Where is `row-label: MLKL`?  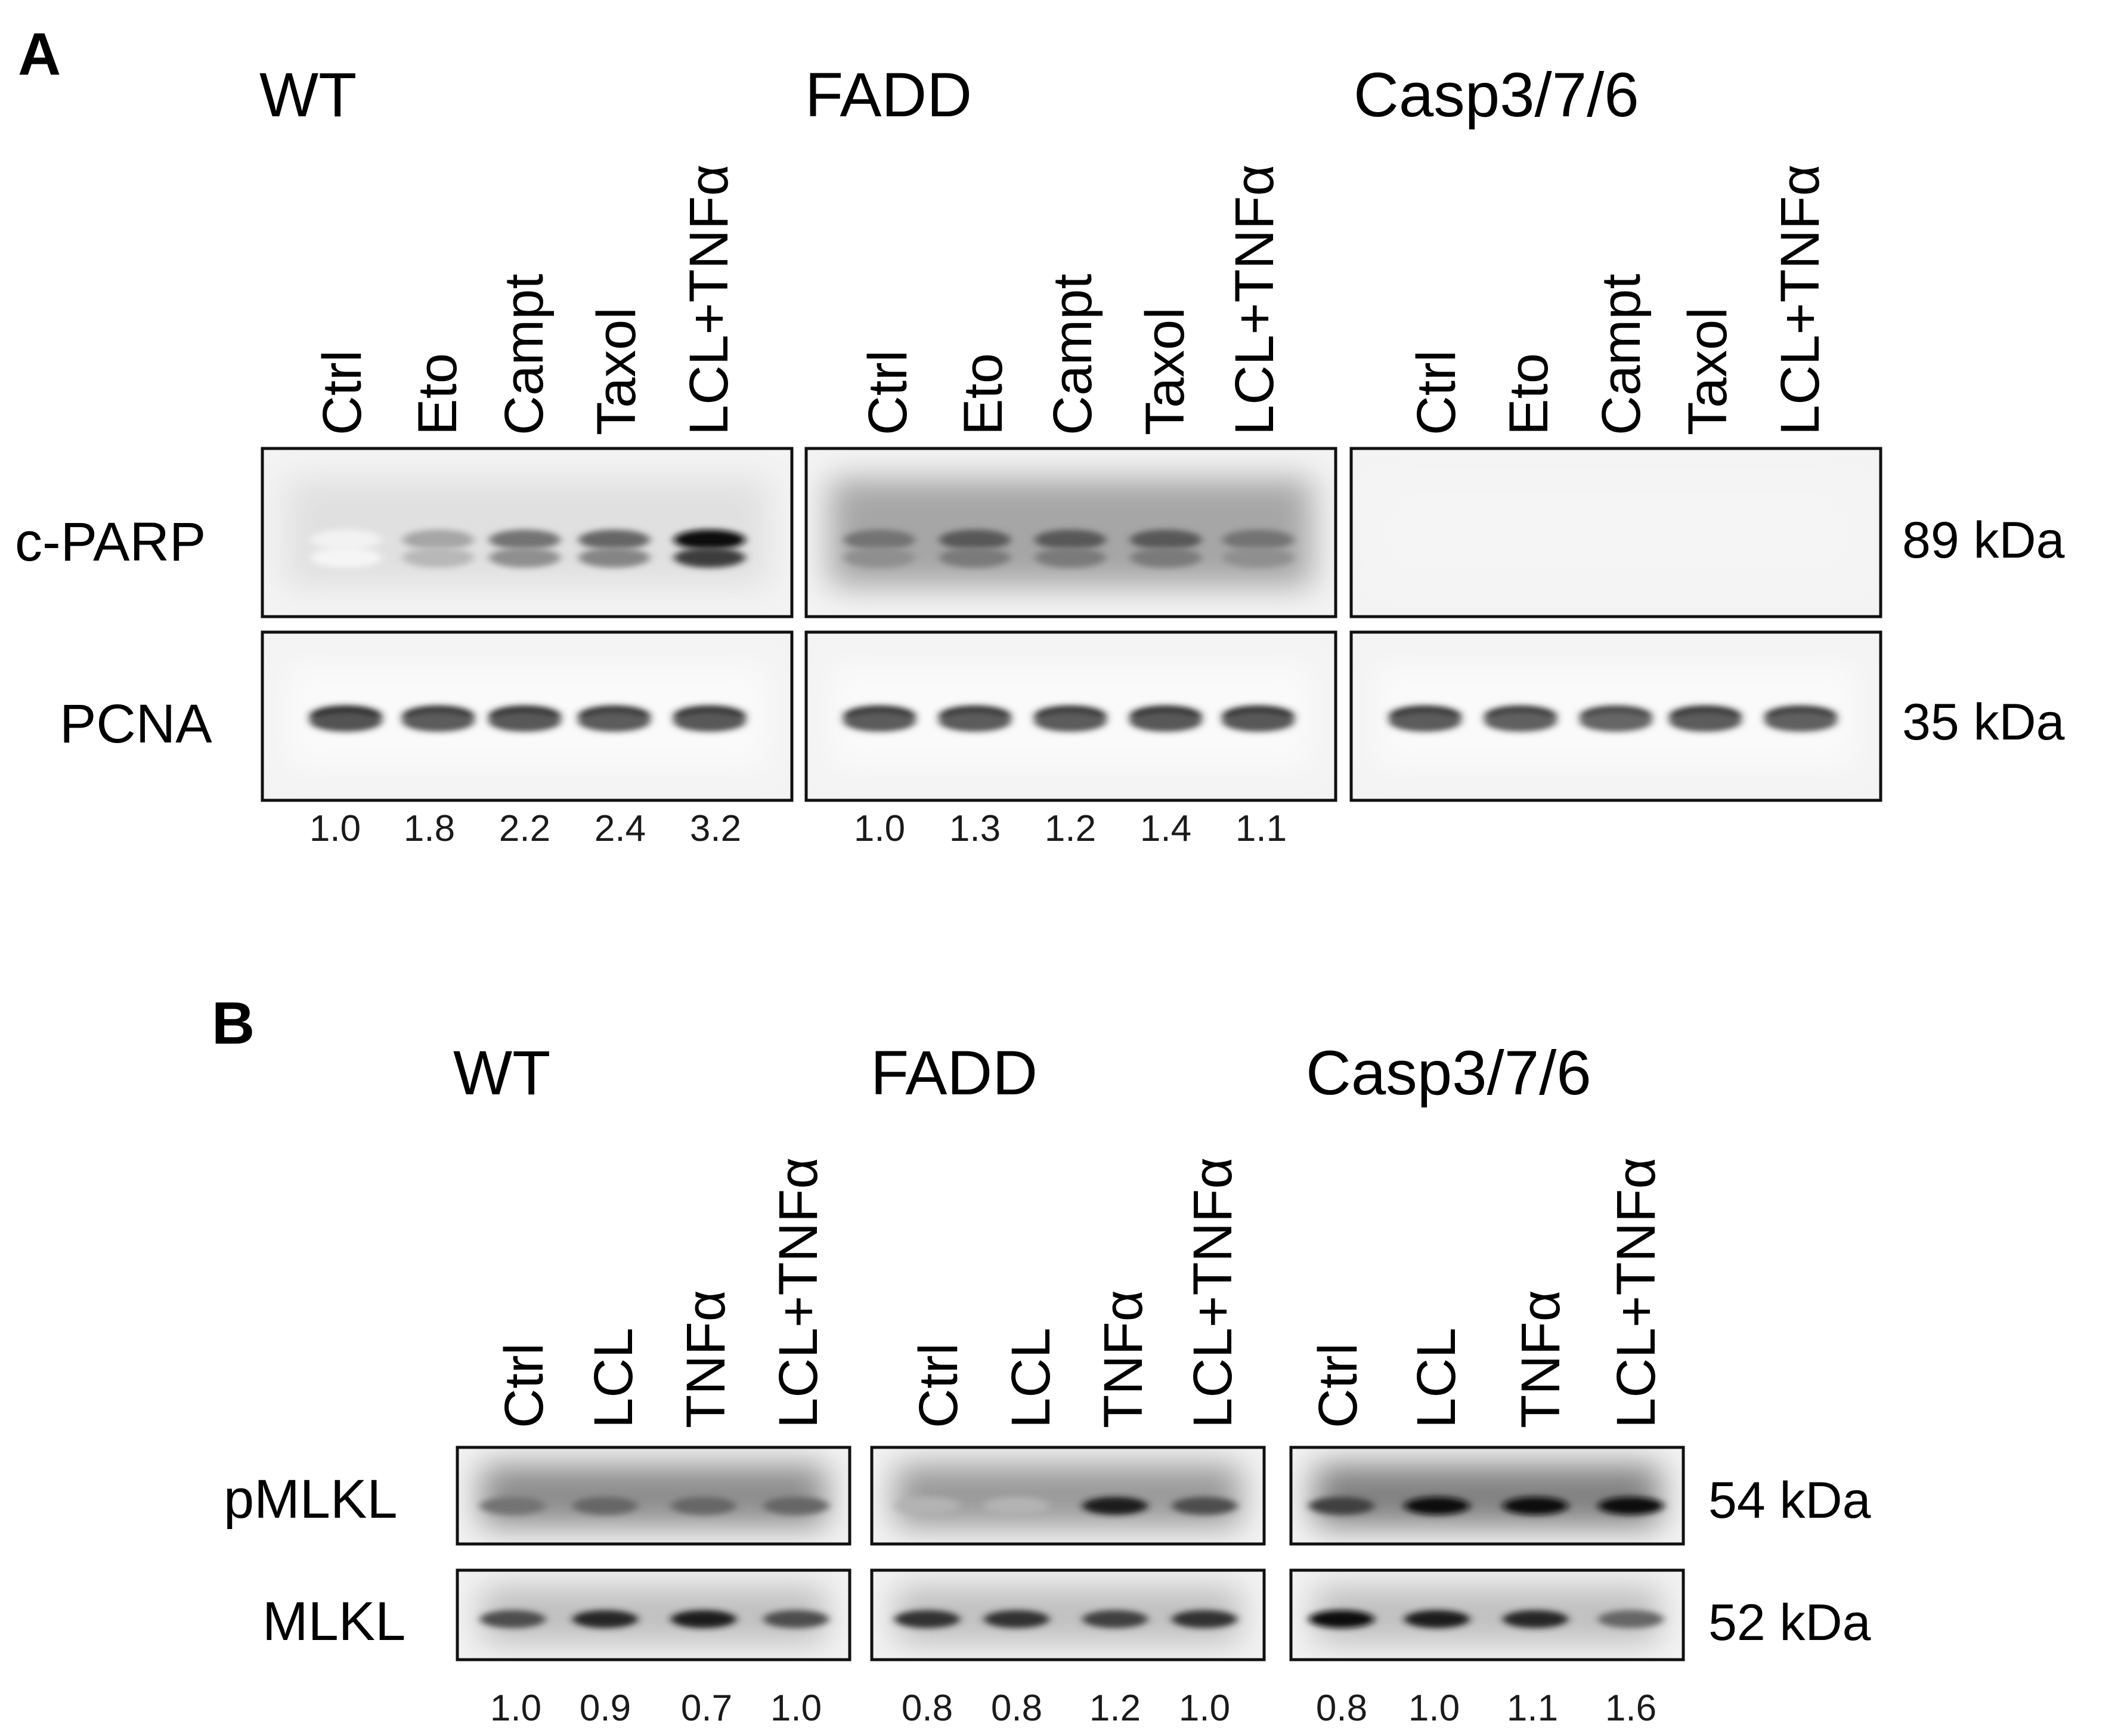 row-label: MLKL is located at coordinates (334, 1622).